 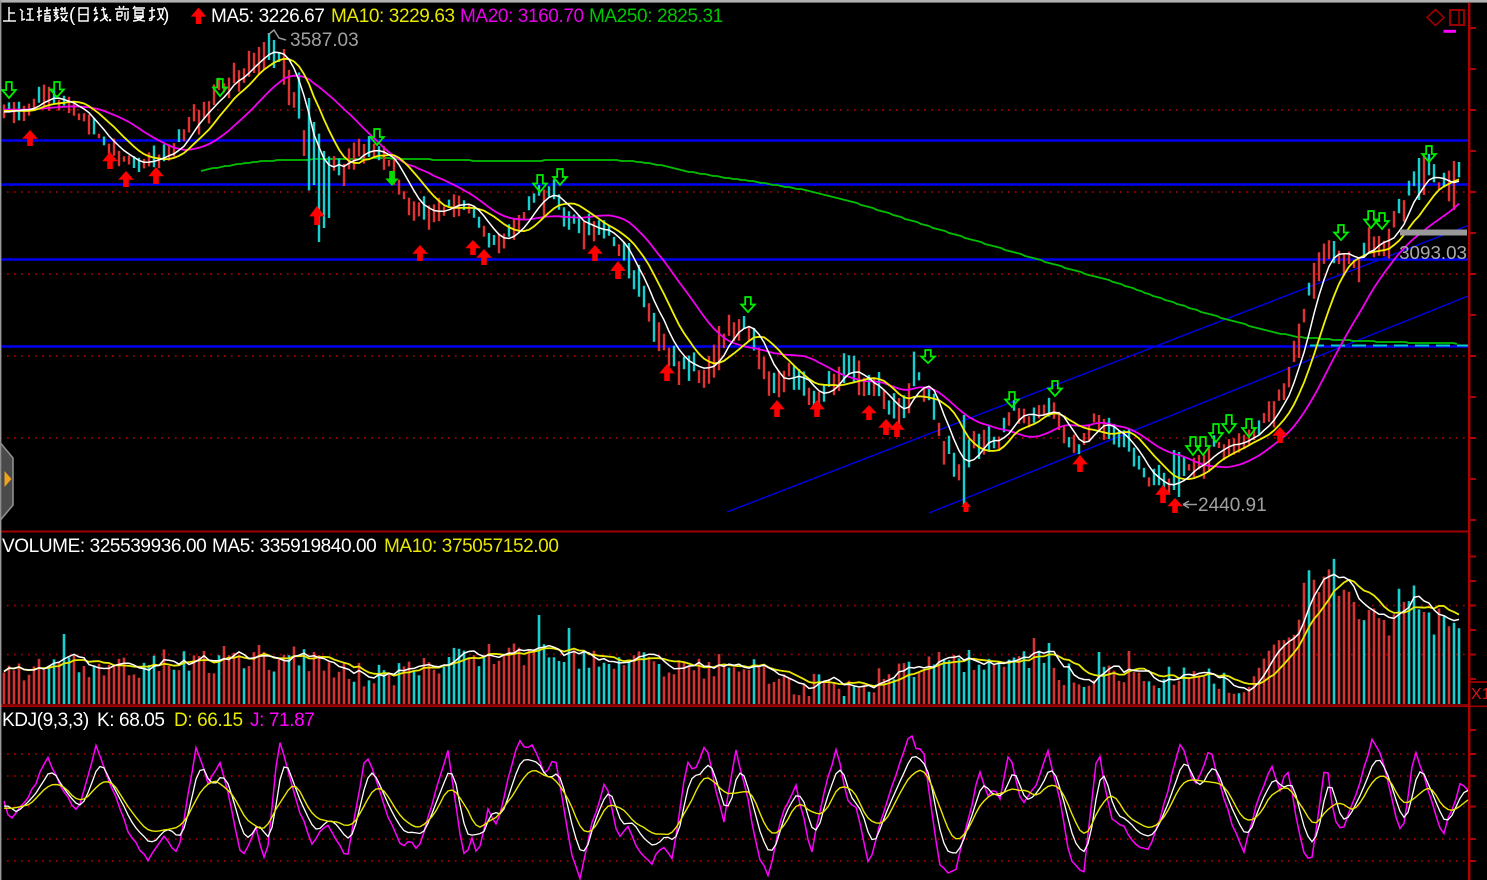 I want to click on svg-text: MA20: 3160.70, so click(x=522, y=16).